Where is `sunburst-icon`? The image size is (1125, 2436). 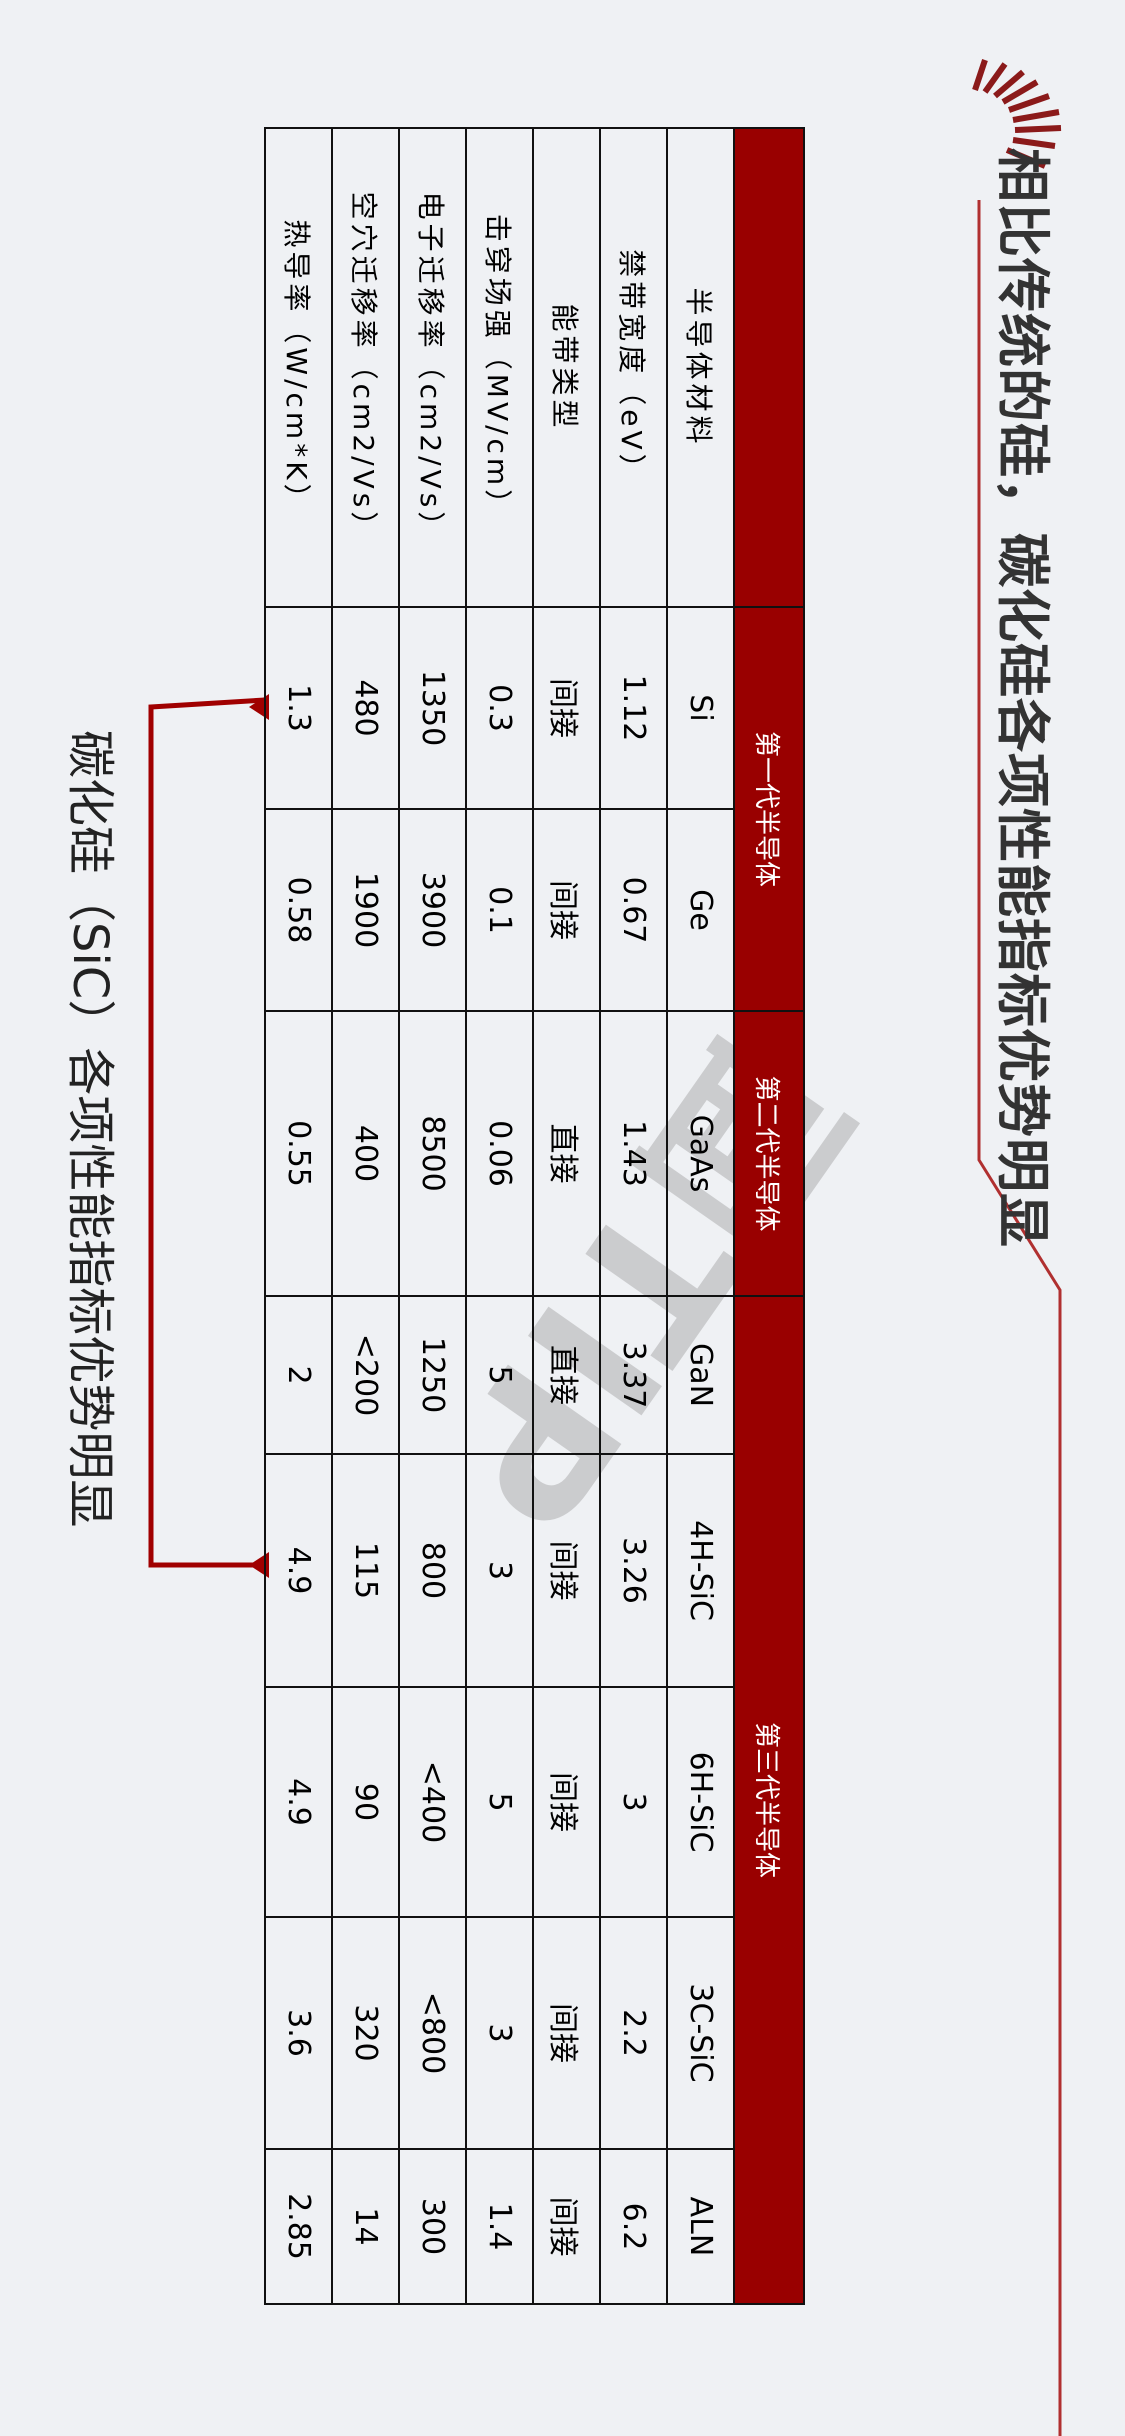
sunburst-icon is located at coordinates (1017, 114).